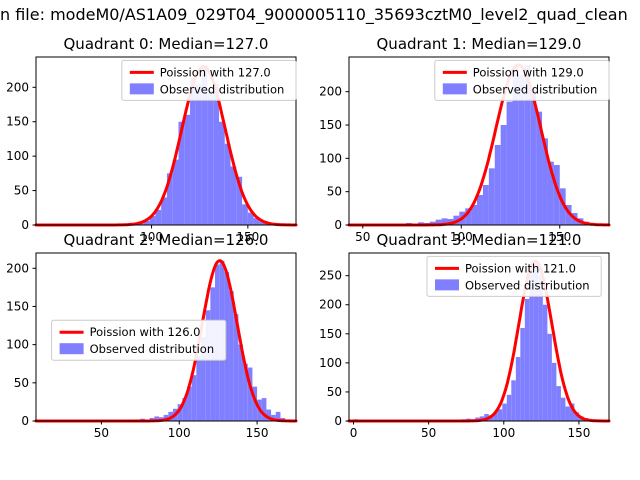 The width and height of the screenshot is (640, 480). What do you see at coordinates (479, 45) in the screenshot?
I see `subplot-title: Quadrant 1: Median=129.0` at bounding box center [479, 45].